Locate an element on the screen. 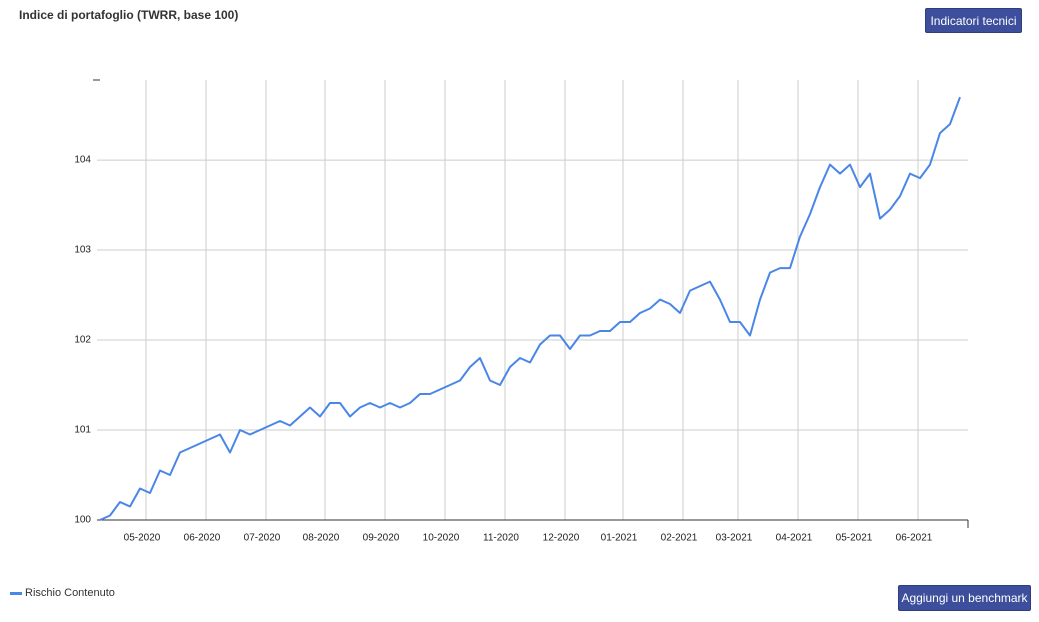 Image resolution: width=1039 pixels, height=622 pixels. legend-swatch is located at coordinates (16, 593).